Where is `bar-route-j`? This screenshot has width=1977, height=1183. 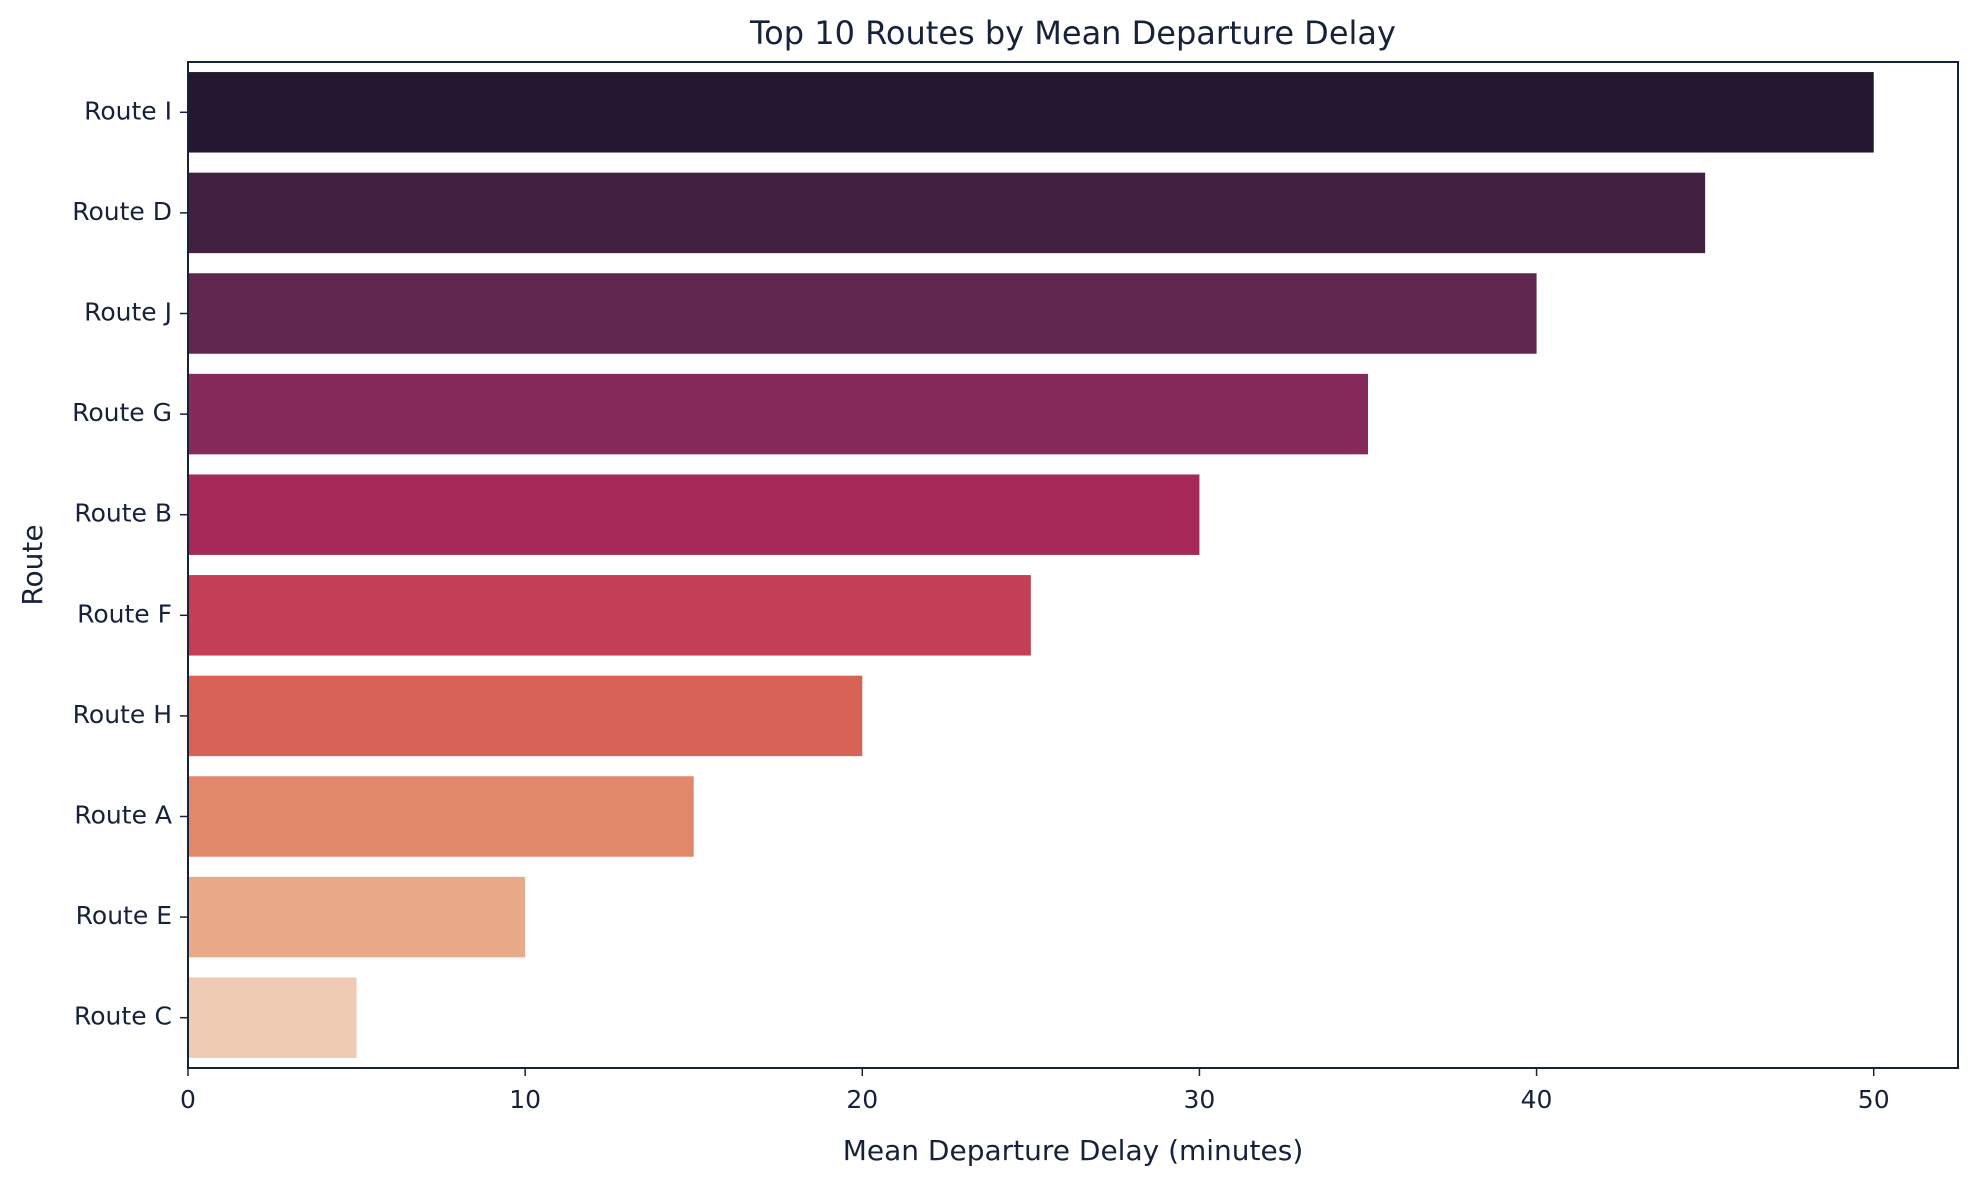 bar-route-j is located at coordinates (862, 313).